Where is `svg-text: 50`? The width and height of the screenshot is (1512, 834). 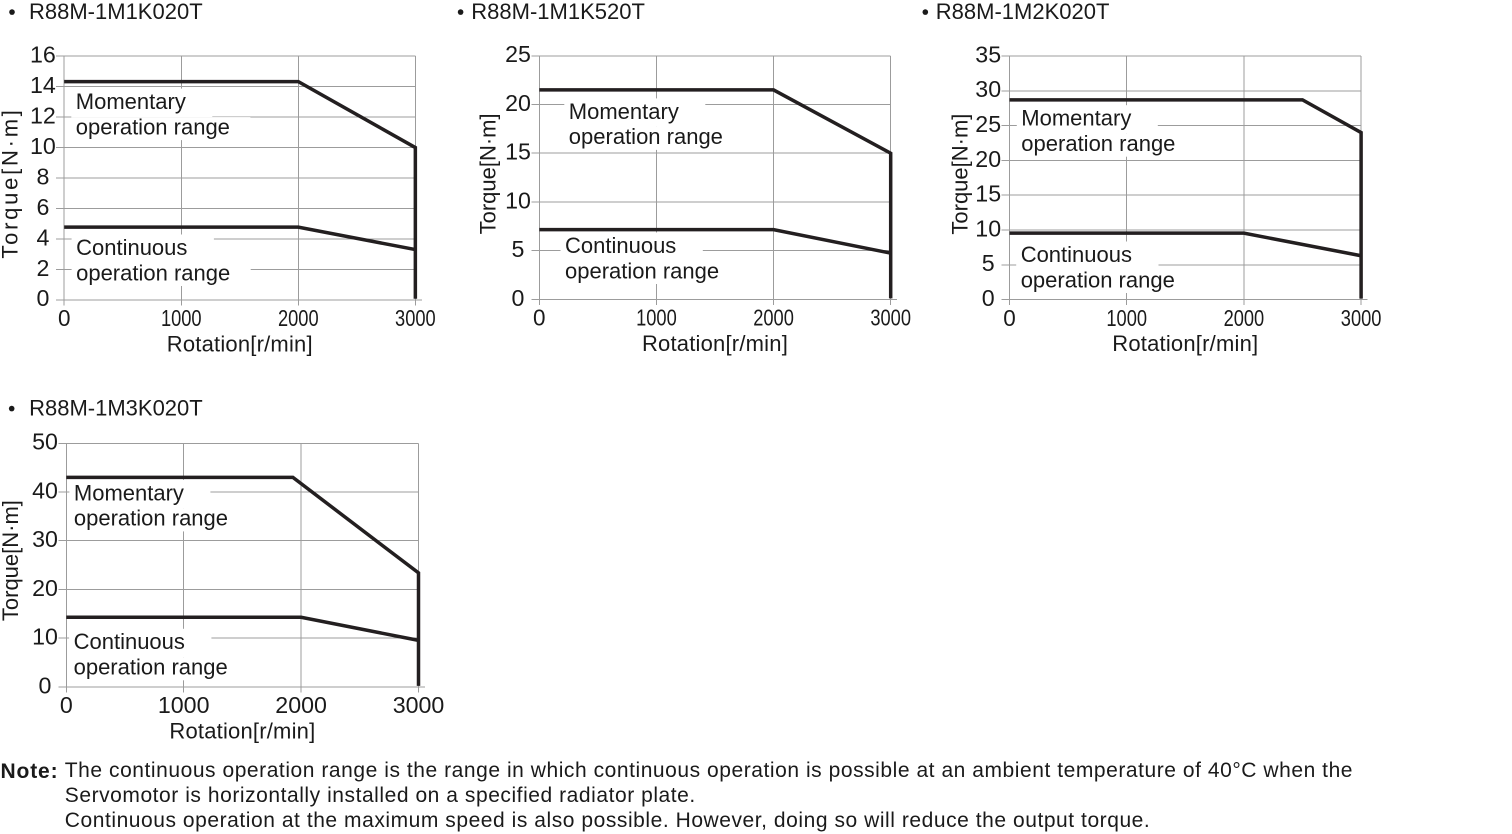
svg-text: 50 is located at coordinates (45, 442).